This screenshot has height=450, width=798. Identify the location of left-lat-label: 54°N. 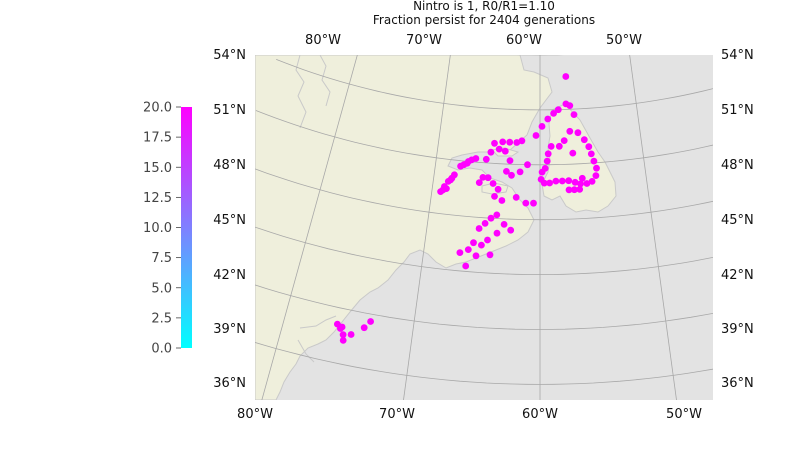
(229, 55).